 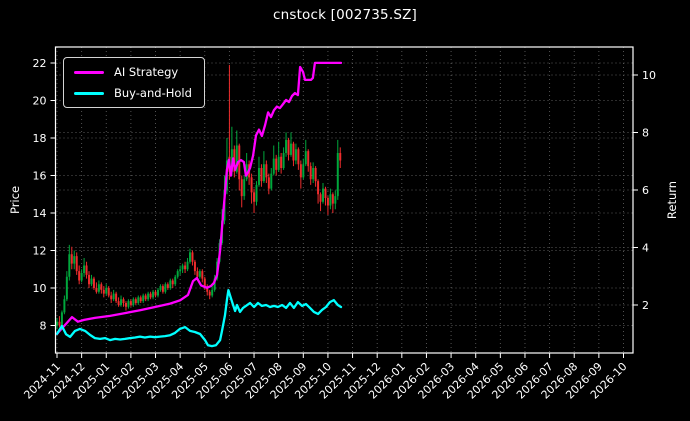 What do you see at coordinates (345, 15) in the screenshot?
I see `chart-title: cnstock [002735.SZ]` at bounding box center [345, 15].